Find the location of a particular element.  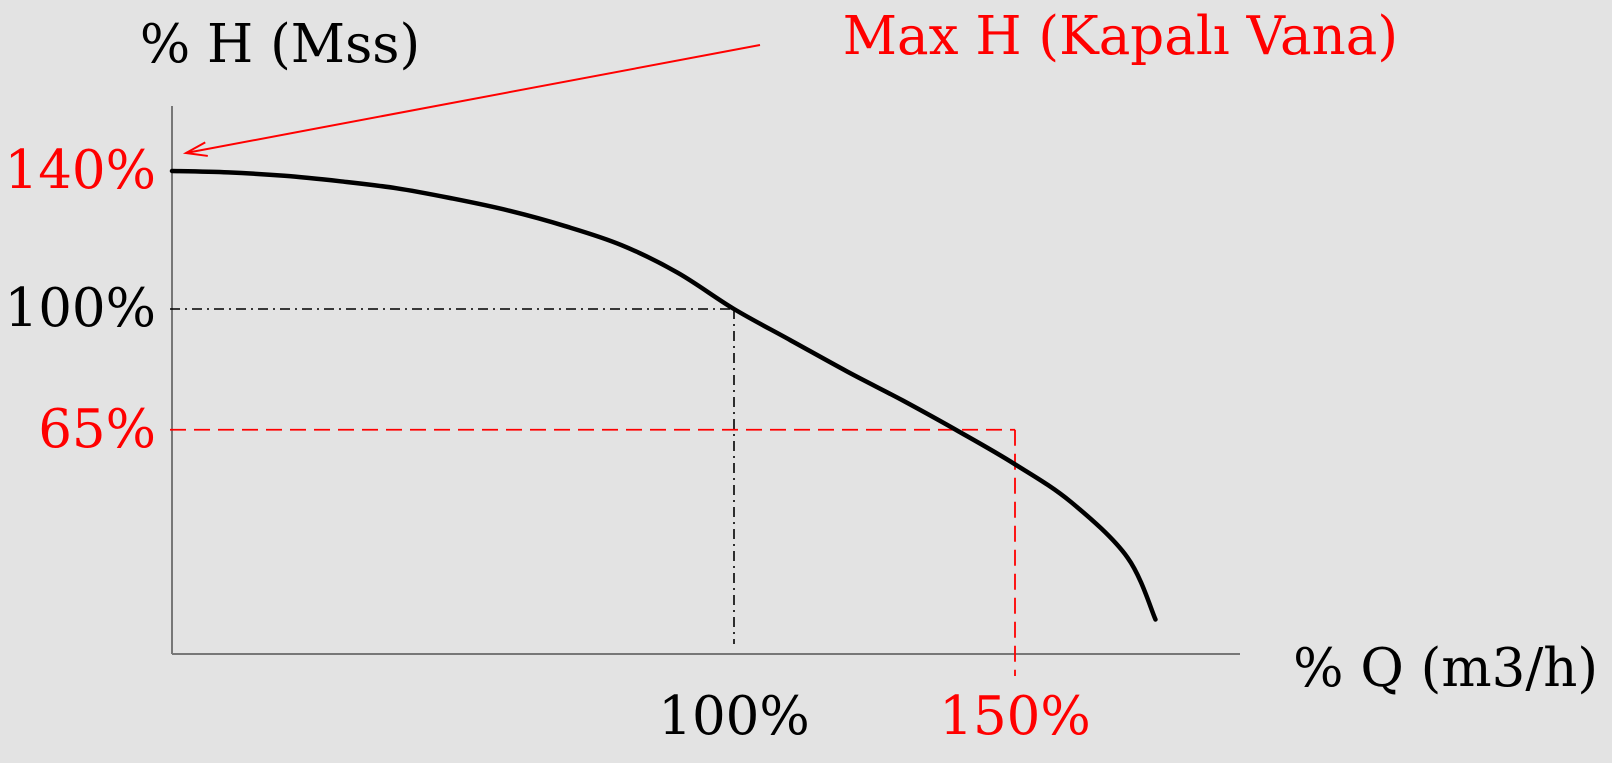

y-tick-label: 100% is located at coordinates (80, 308).